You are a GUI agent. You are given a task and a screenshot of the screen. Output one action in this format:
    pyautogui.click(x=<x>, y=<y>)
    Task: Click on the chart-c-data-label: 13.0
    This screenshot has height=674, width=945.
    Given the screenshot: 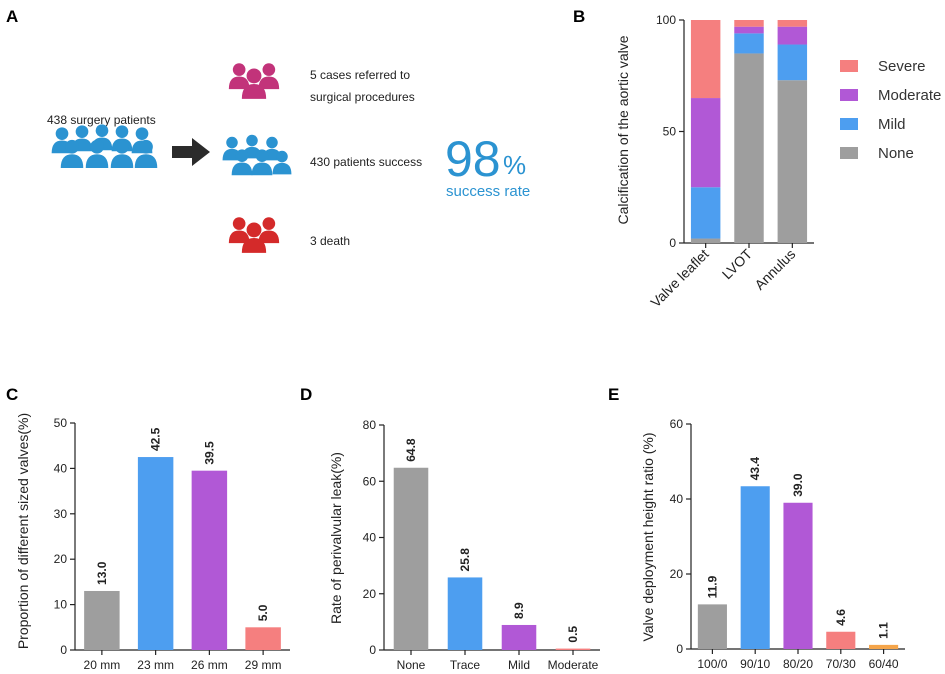 What is the action you would take?
    pyautogui.click(x=102, y=573)
    